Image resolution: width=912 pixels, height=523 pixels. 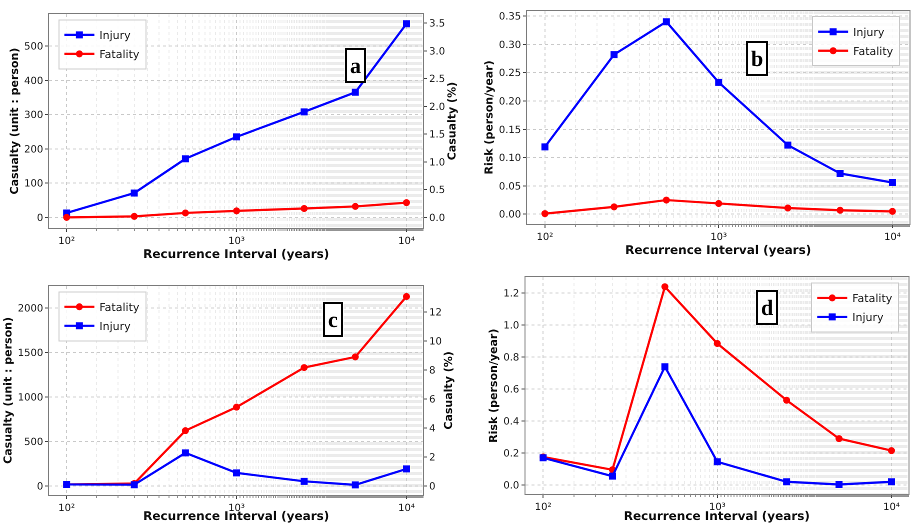 What do you see at coordinates (510, 102) in the screenshot?
I see `y-tick-label: 0.20` at bounding box center [510, 102].